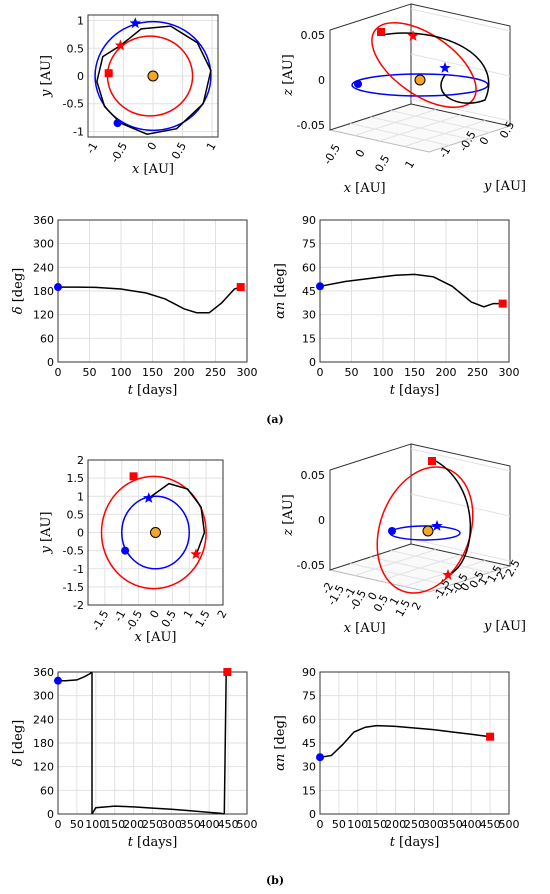  What do you see at coordinates (73, 587) in the screenshot?
I see `y-tick-label: -1.5` at bounding box center [73, 587].